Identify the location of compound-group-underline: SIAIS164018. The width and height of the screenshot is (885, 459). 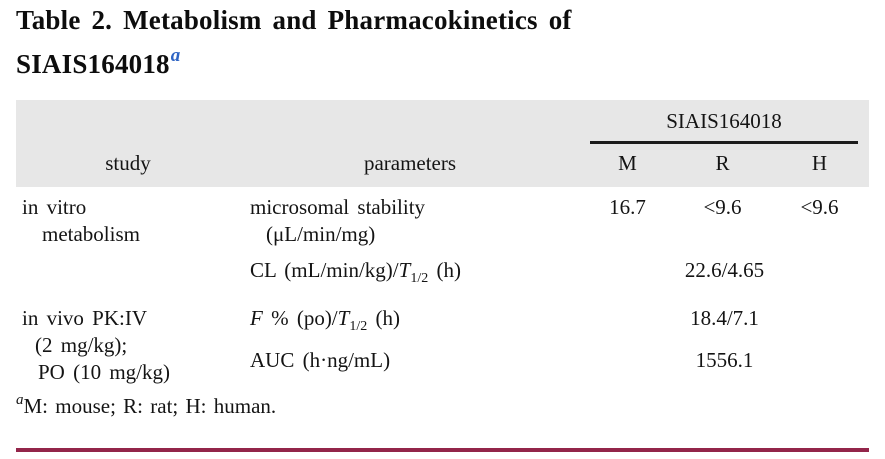
(724, 126).